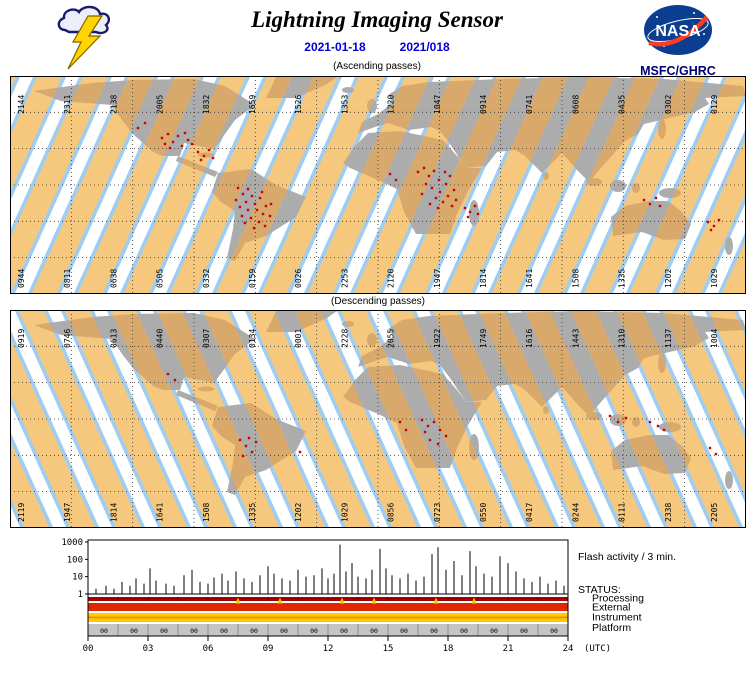 This screenshot has height=680, width=756. Describe the element at coordinates (252, 104) in the screenshot. I see `pass-time-label: 1659` at that location.